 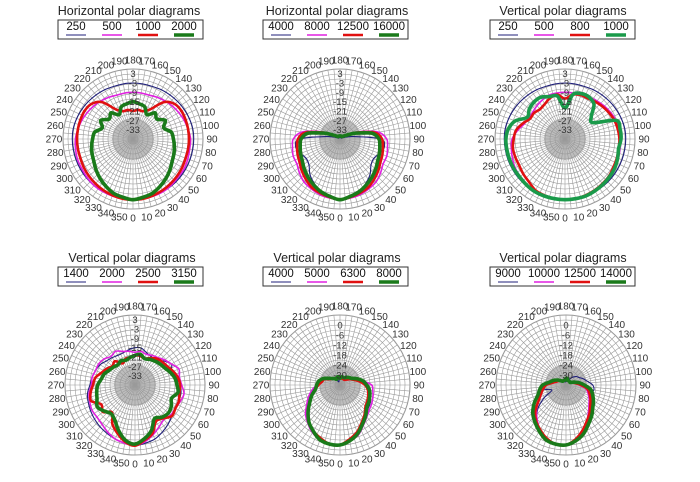 I want to click on angle-tick-label: 170, so click(x=146, y=62).